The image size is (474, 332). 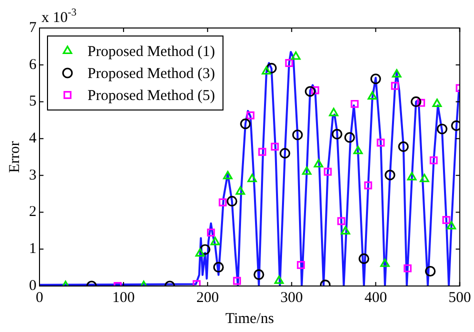 I want to click on legend-label: Proposed Method (1), so click(x=151, y=52).